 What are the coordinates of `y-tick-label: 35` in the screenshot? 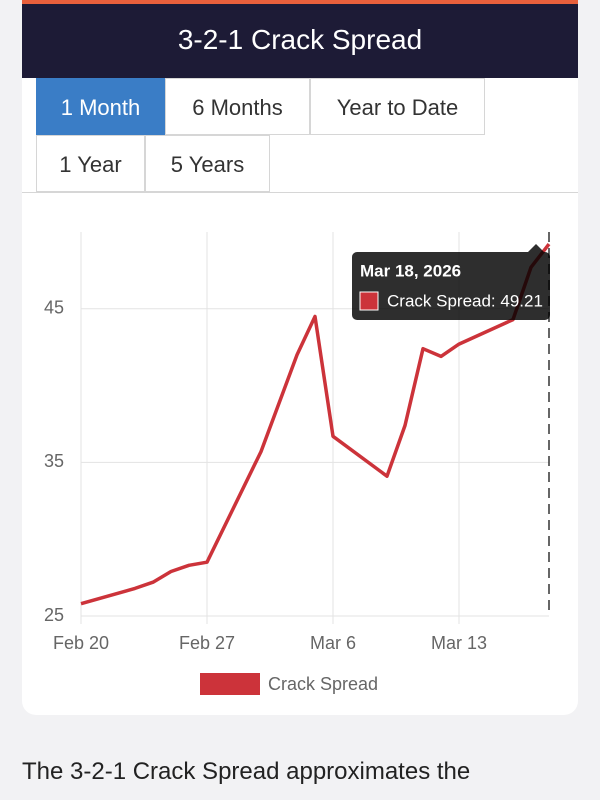 It's located at (54, 461).